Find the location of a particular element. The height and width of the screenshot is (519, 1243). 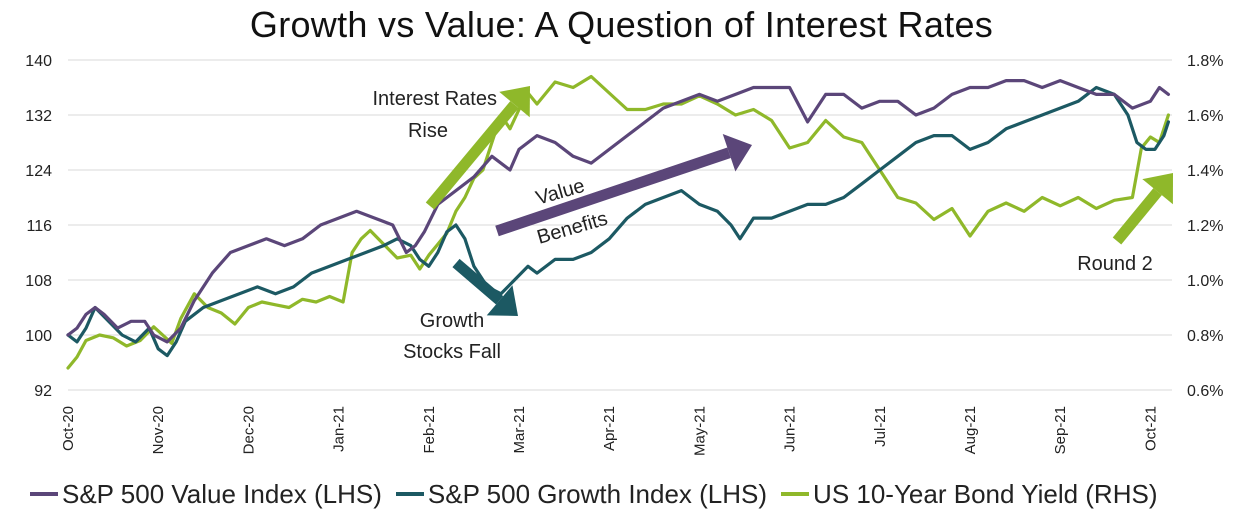

legend-swatch-growth is located at coordinates (409, 494).